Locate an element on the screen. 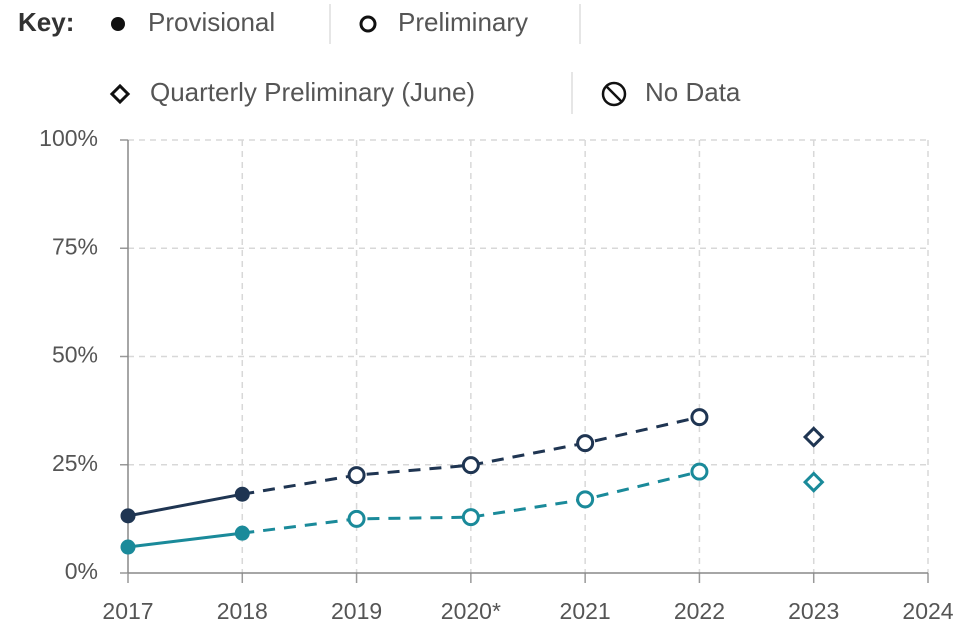 Image resolution: width=967 pixels, height=630 pixels. y-tick-label: 25% is located at coordinates (75, 463).